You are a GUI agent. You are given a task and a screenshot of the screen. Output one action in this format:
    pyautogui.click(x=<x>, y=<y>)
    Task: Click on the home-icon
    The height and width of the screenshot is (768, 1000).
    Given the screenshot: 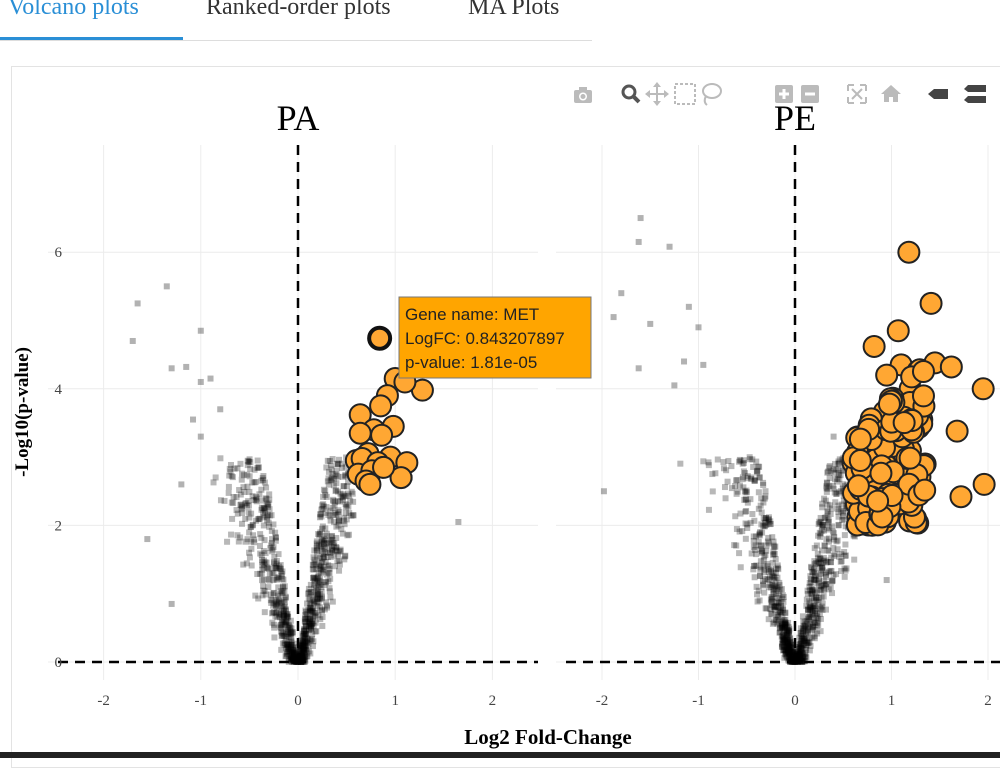 What is the action you would take?
    pyautogui.click(x=891, y=94)
    